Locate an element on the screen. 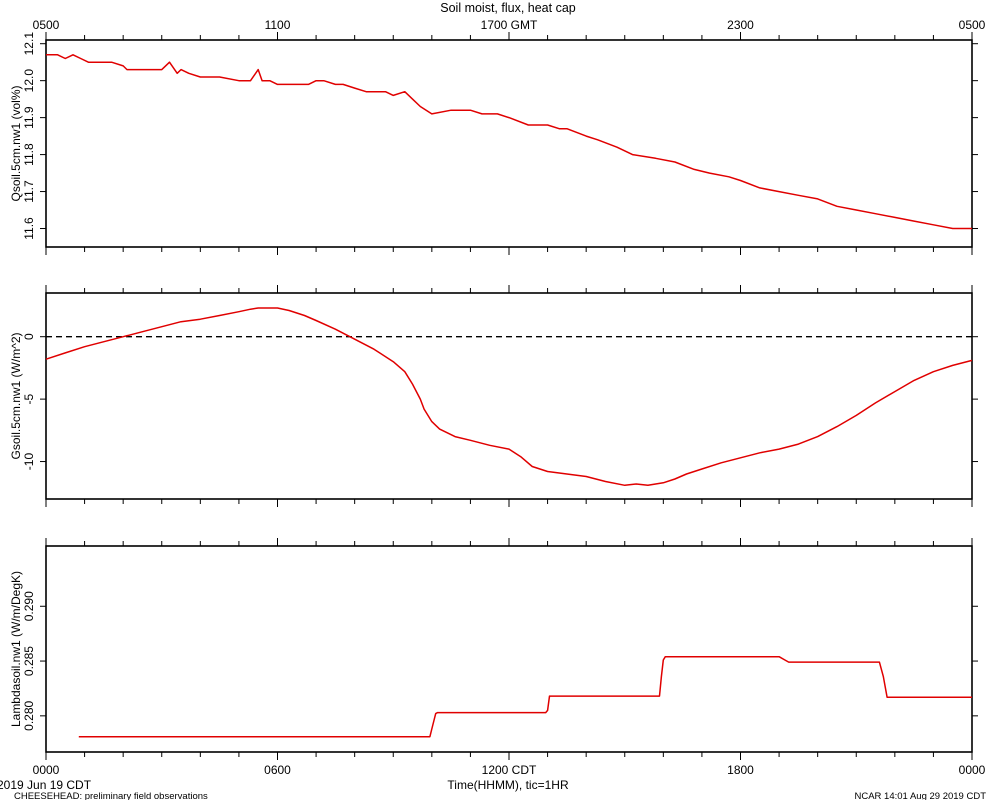 Image resolution: width=1000 pixels, height=800 pixels. y-tick-label: 0.280 is located at coordinates (29, 716).